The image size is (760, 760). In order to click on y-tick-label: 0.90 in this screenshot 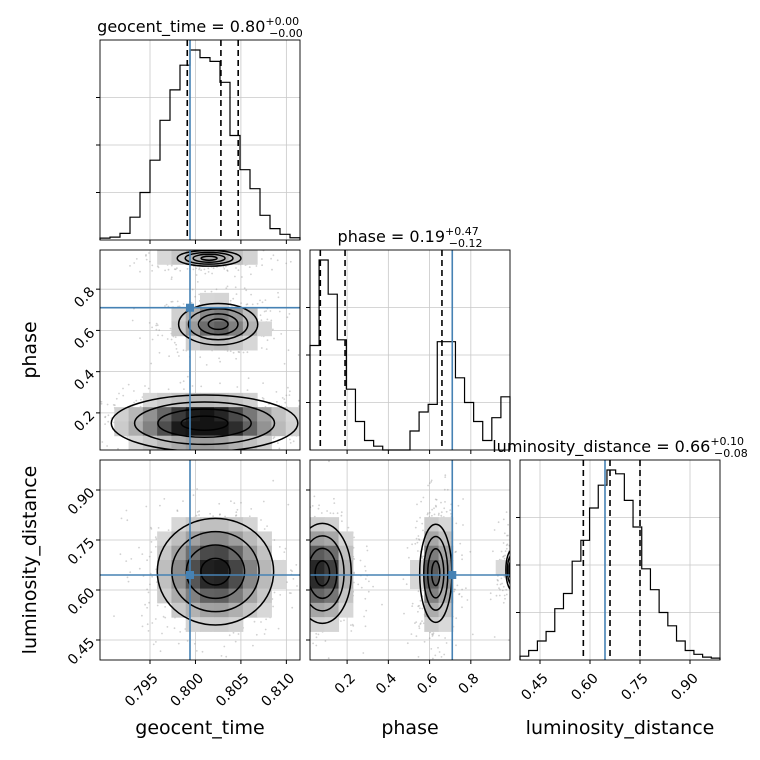, I will do `click(81, 501)`.